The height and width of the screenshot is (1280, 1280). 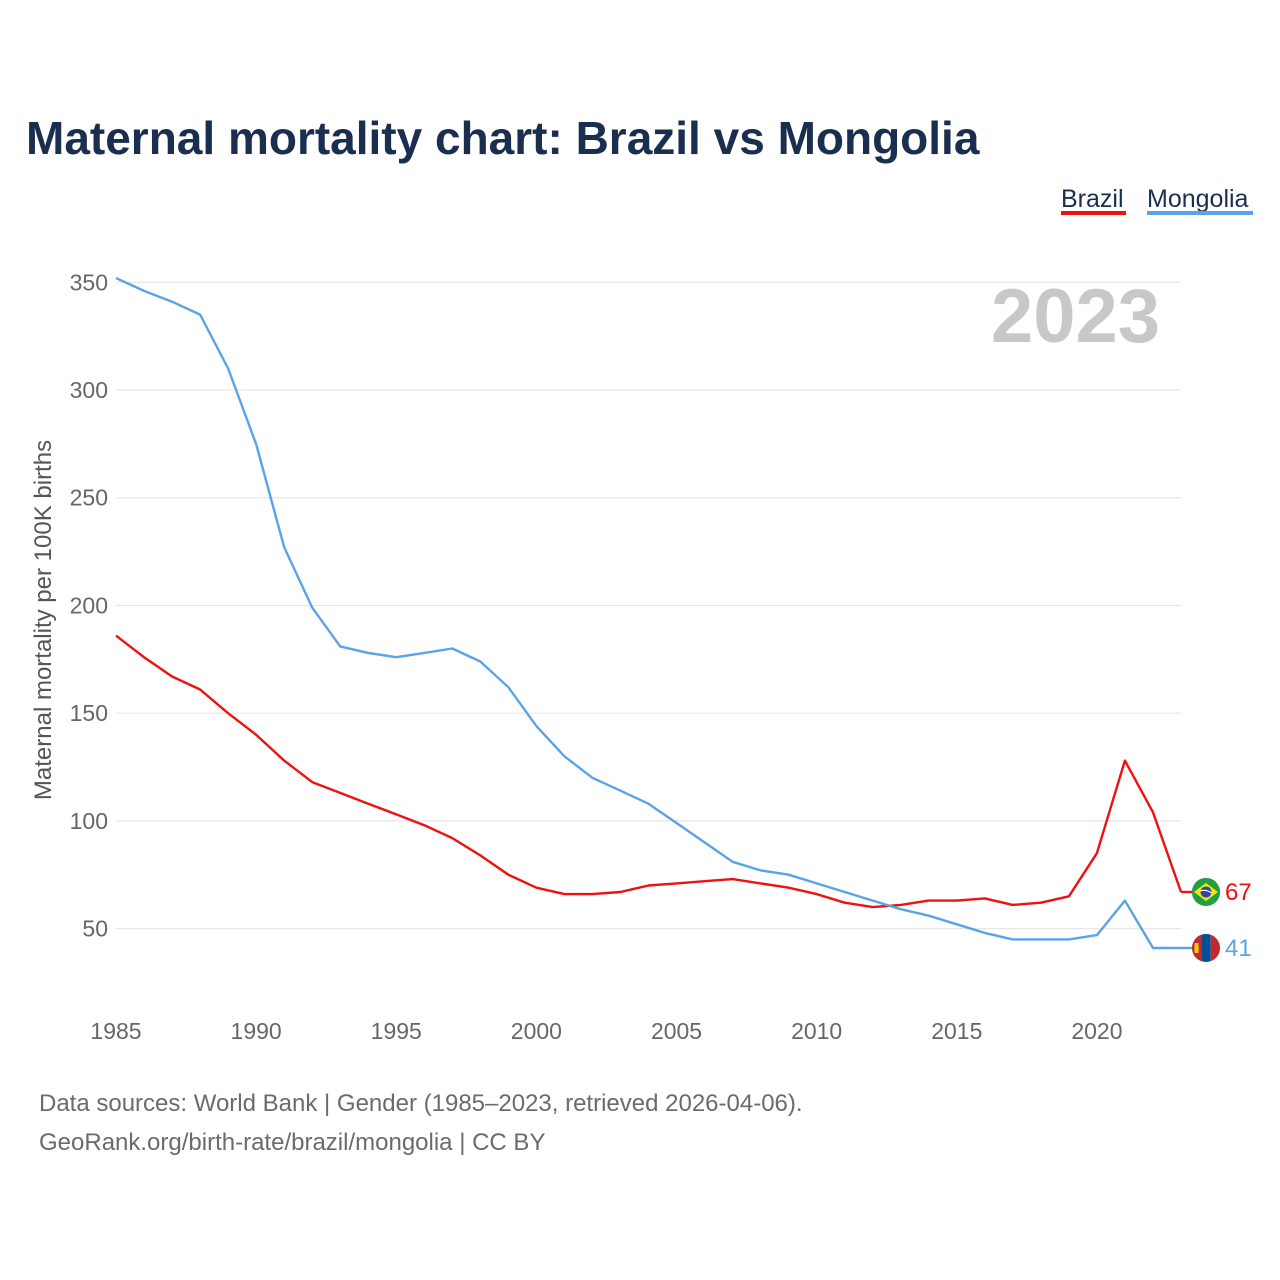 I want to click on end-markers: 67 41, so click(x=1216, y=920).